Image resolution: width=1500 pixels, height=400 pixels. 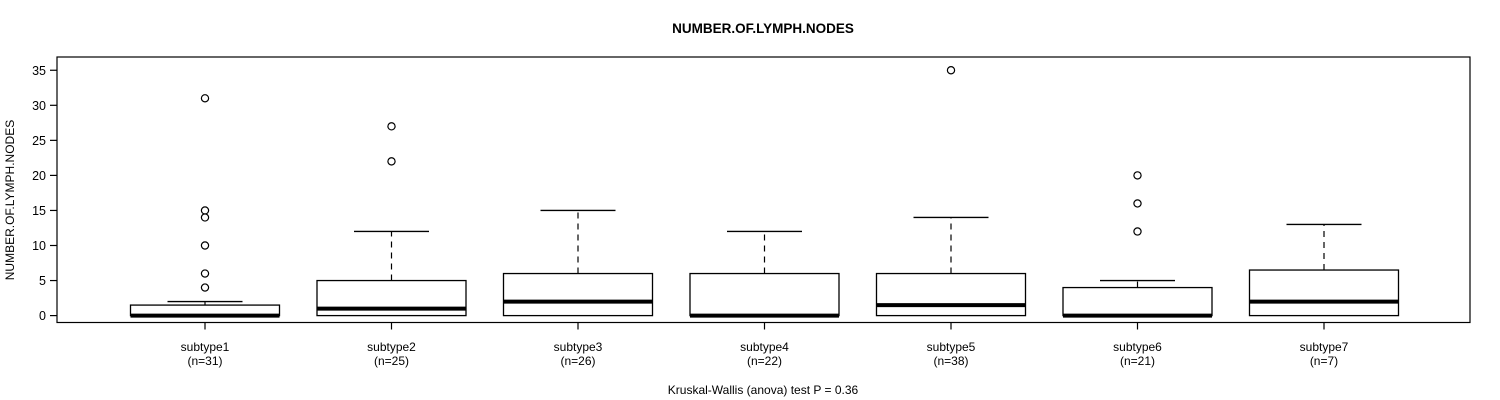 What do you see at coordinates (391, 361) in the screenshot?
I see `group-n-label: (n=25)` at bounding box center [391, 361].